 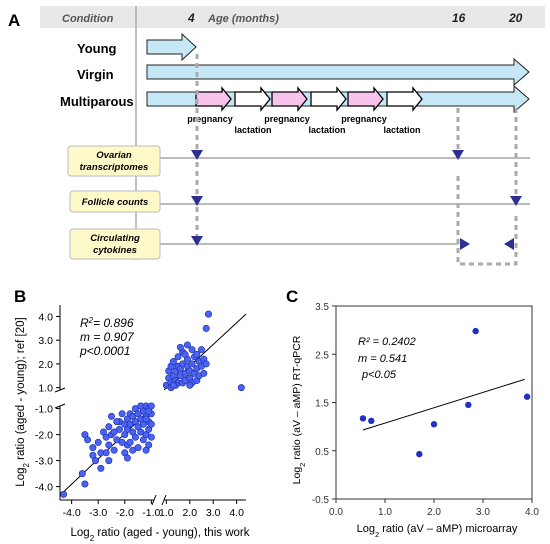 What do you see at coordinates (166, 513) in the screenshot?
I see `plot-b-xtick-label: 1.0` at bounding box center [166, 513].